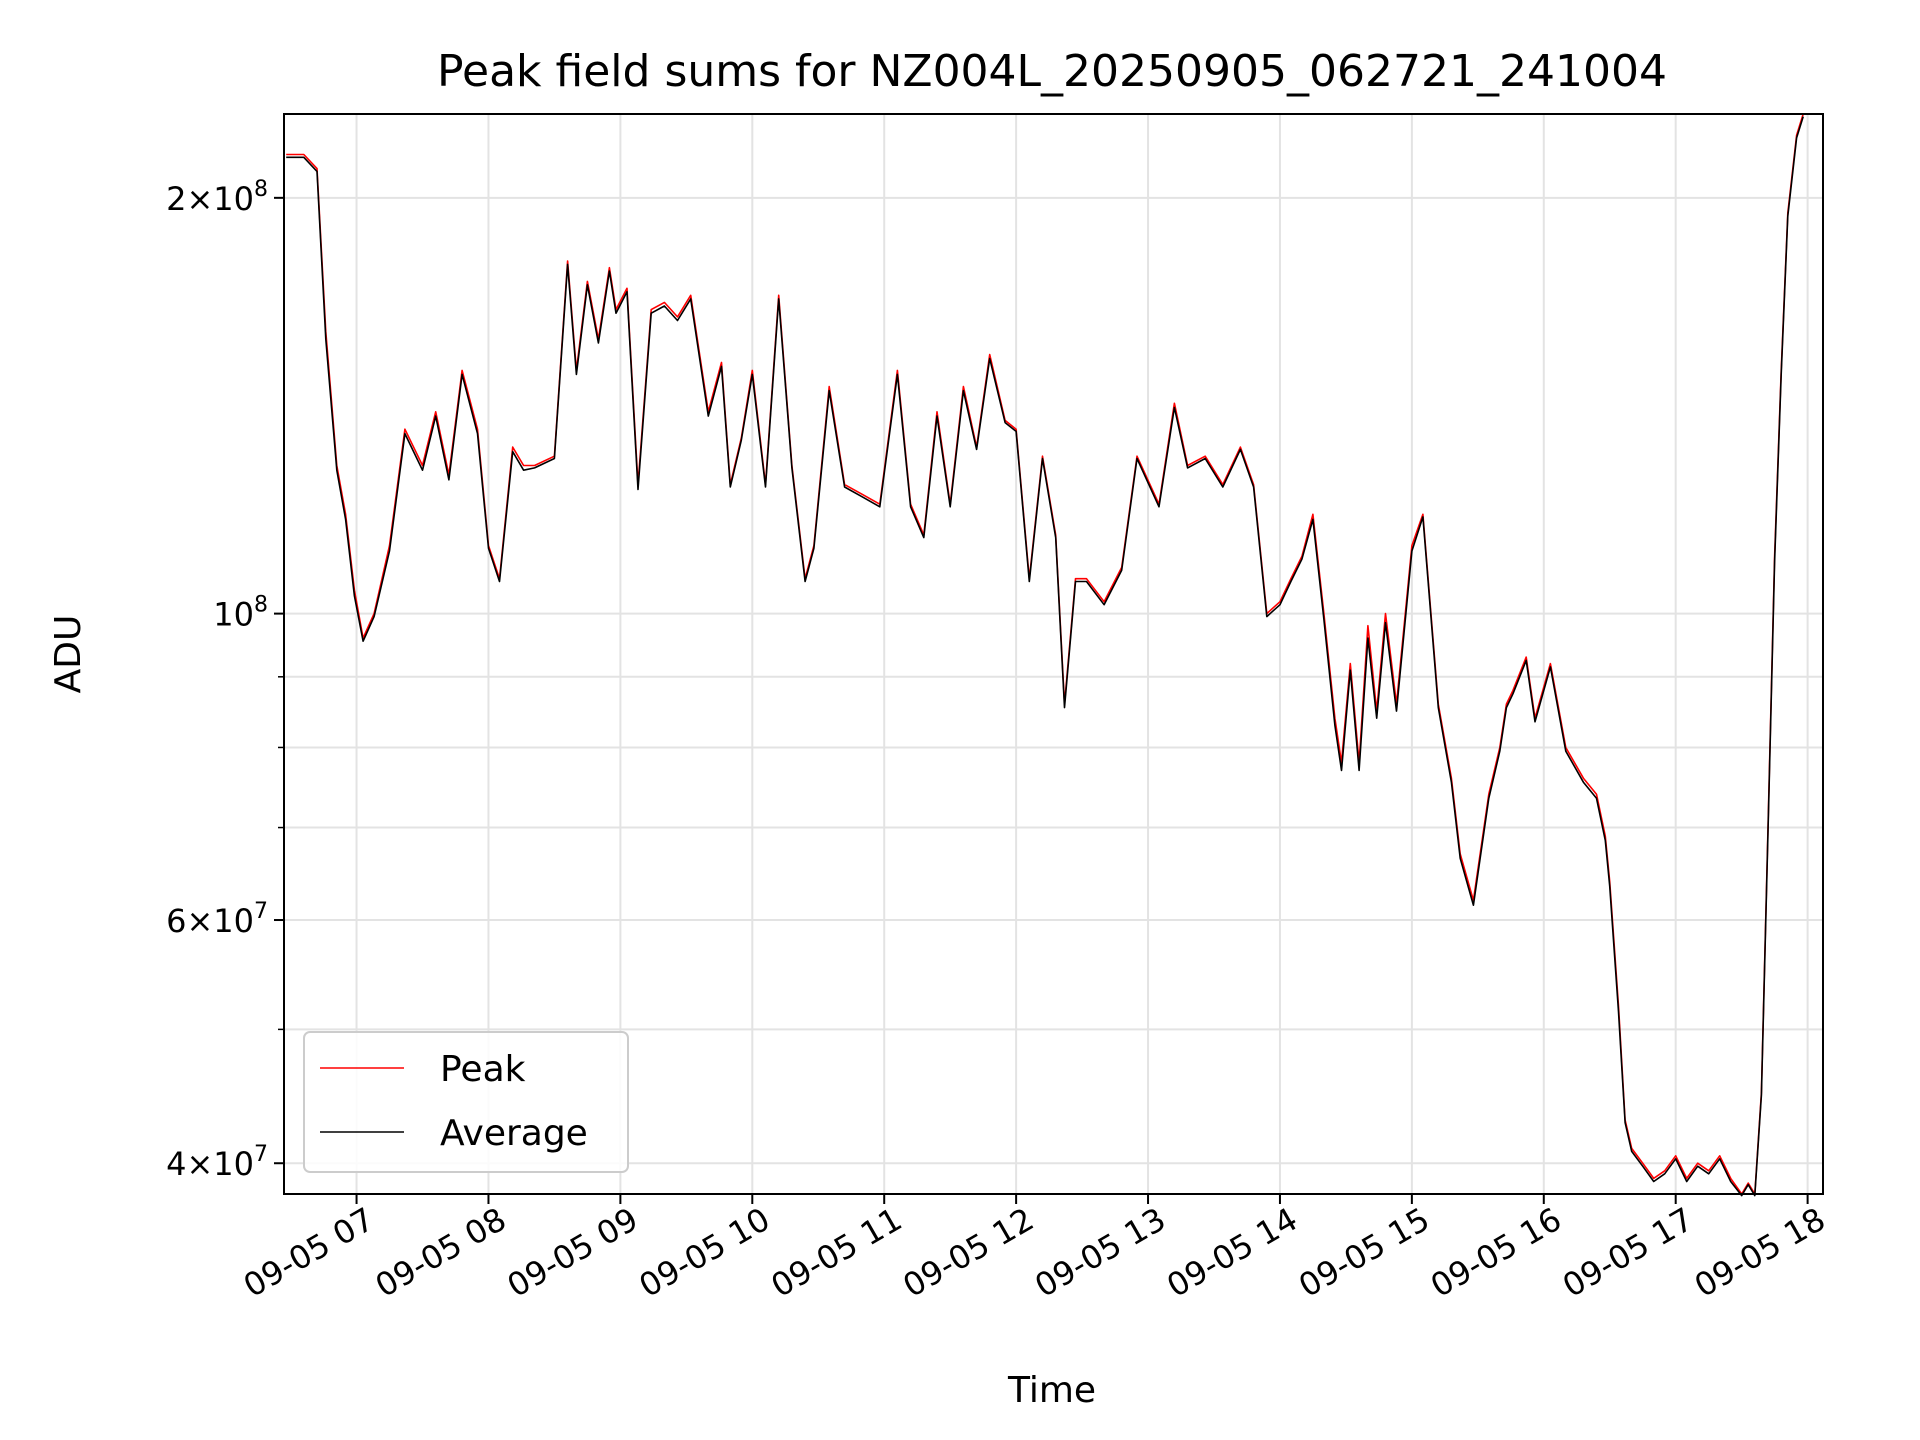 Image resolution: width=1920 pixels, height=1440 pixels. Describe the element at coordinates (225, 680) in the screenshot. I see `y-axis: 4×107 6×107 108 2×108` at that location.